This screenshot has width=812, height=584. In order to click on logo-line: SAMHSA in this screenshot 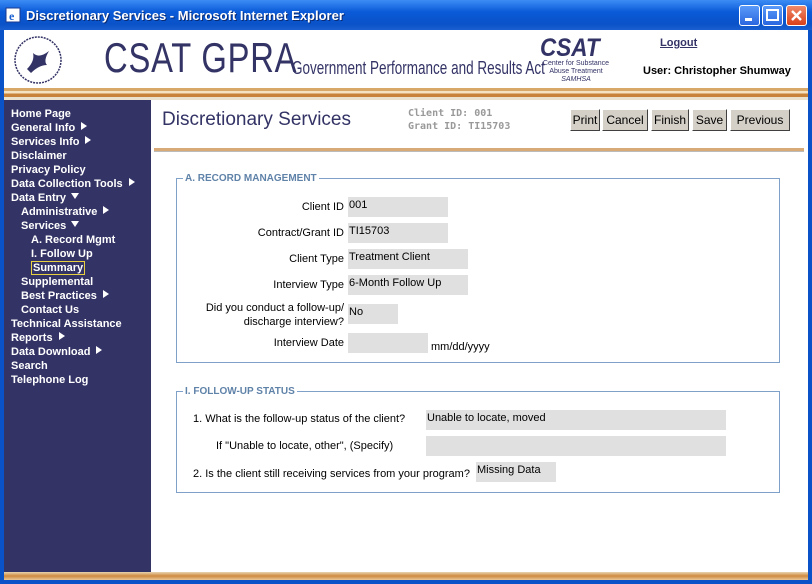, I will do `click(576, 79)`.